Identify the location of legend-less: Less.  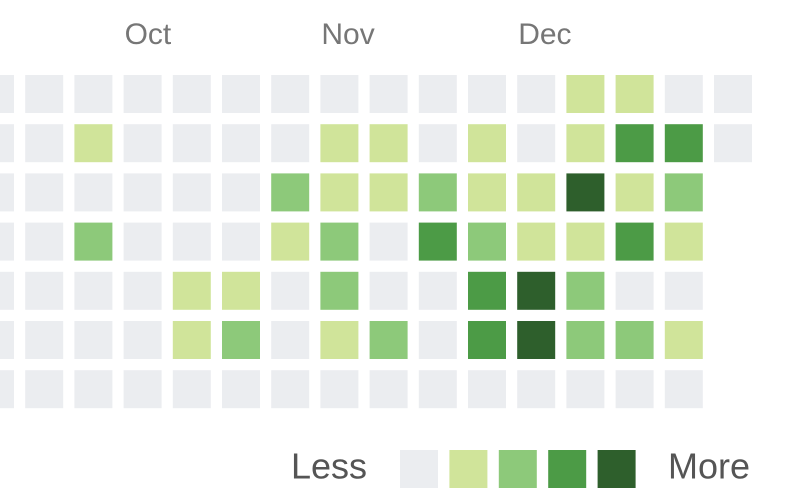
(329, 466).